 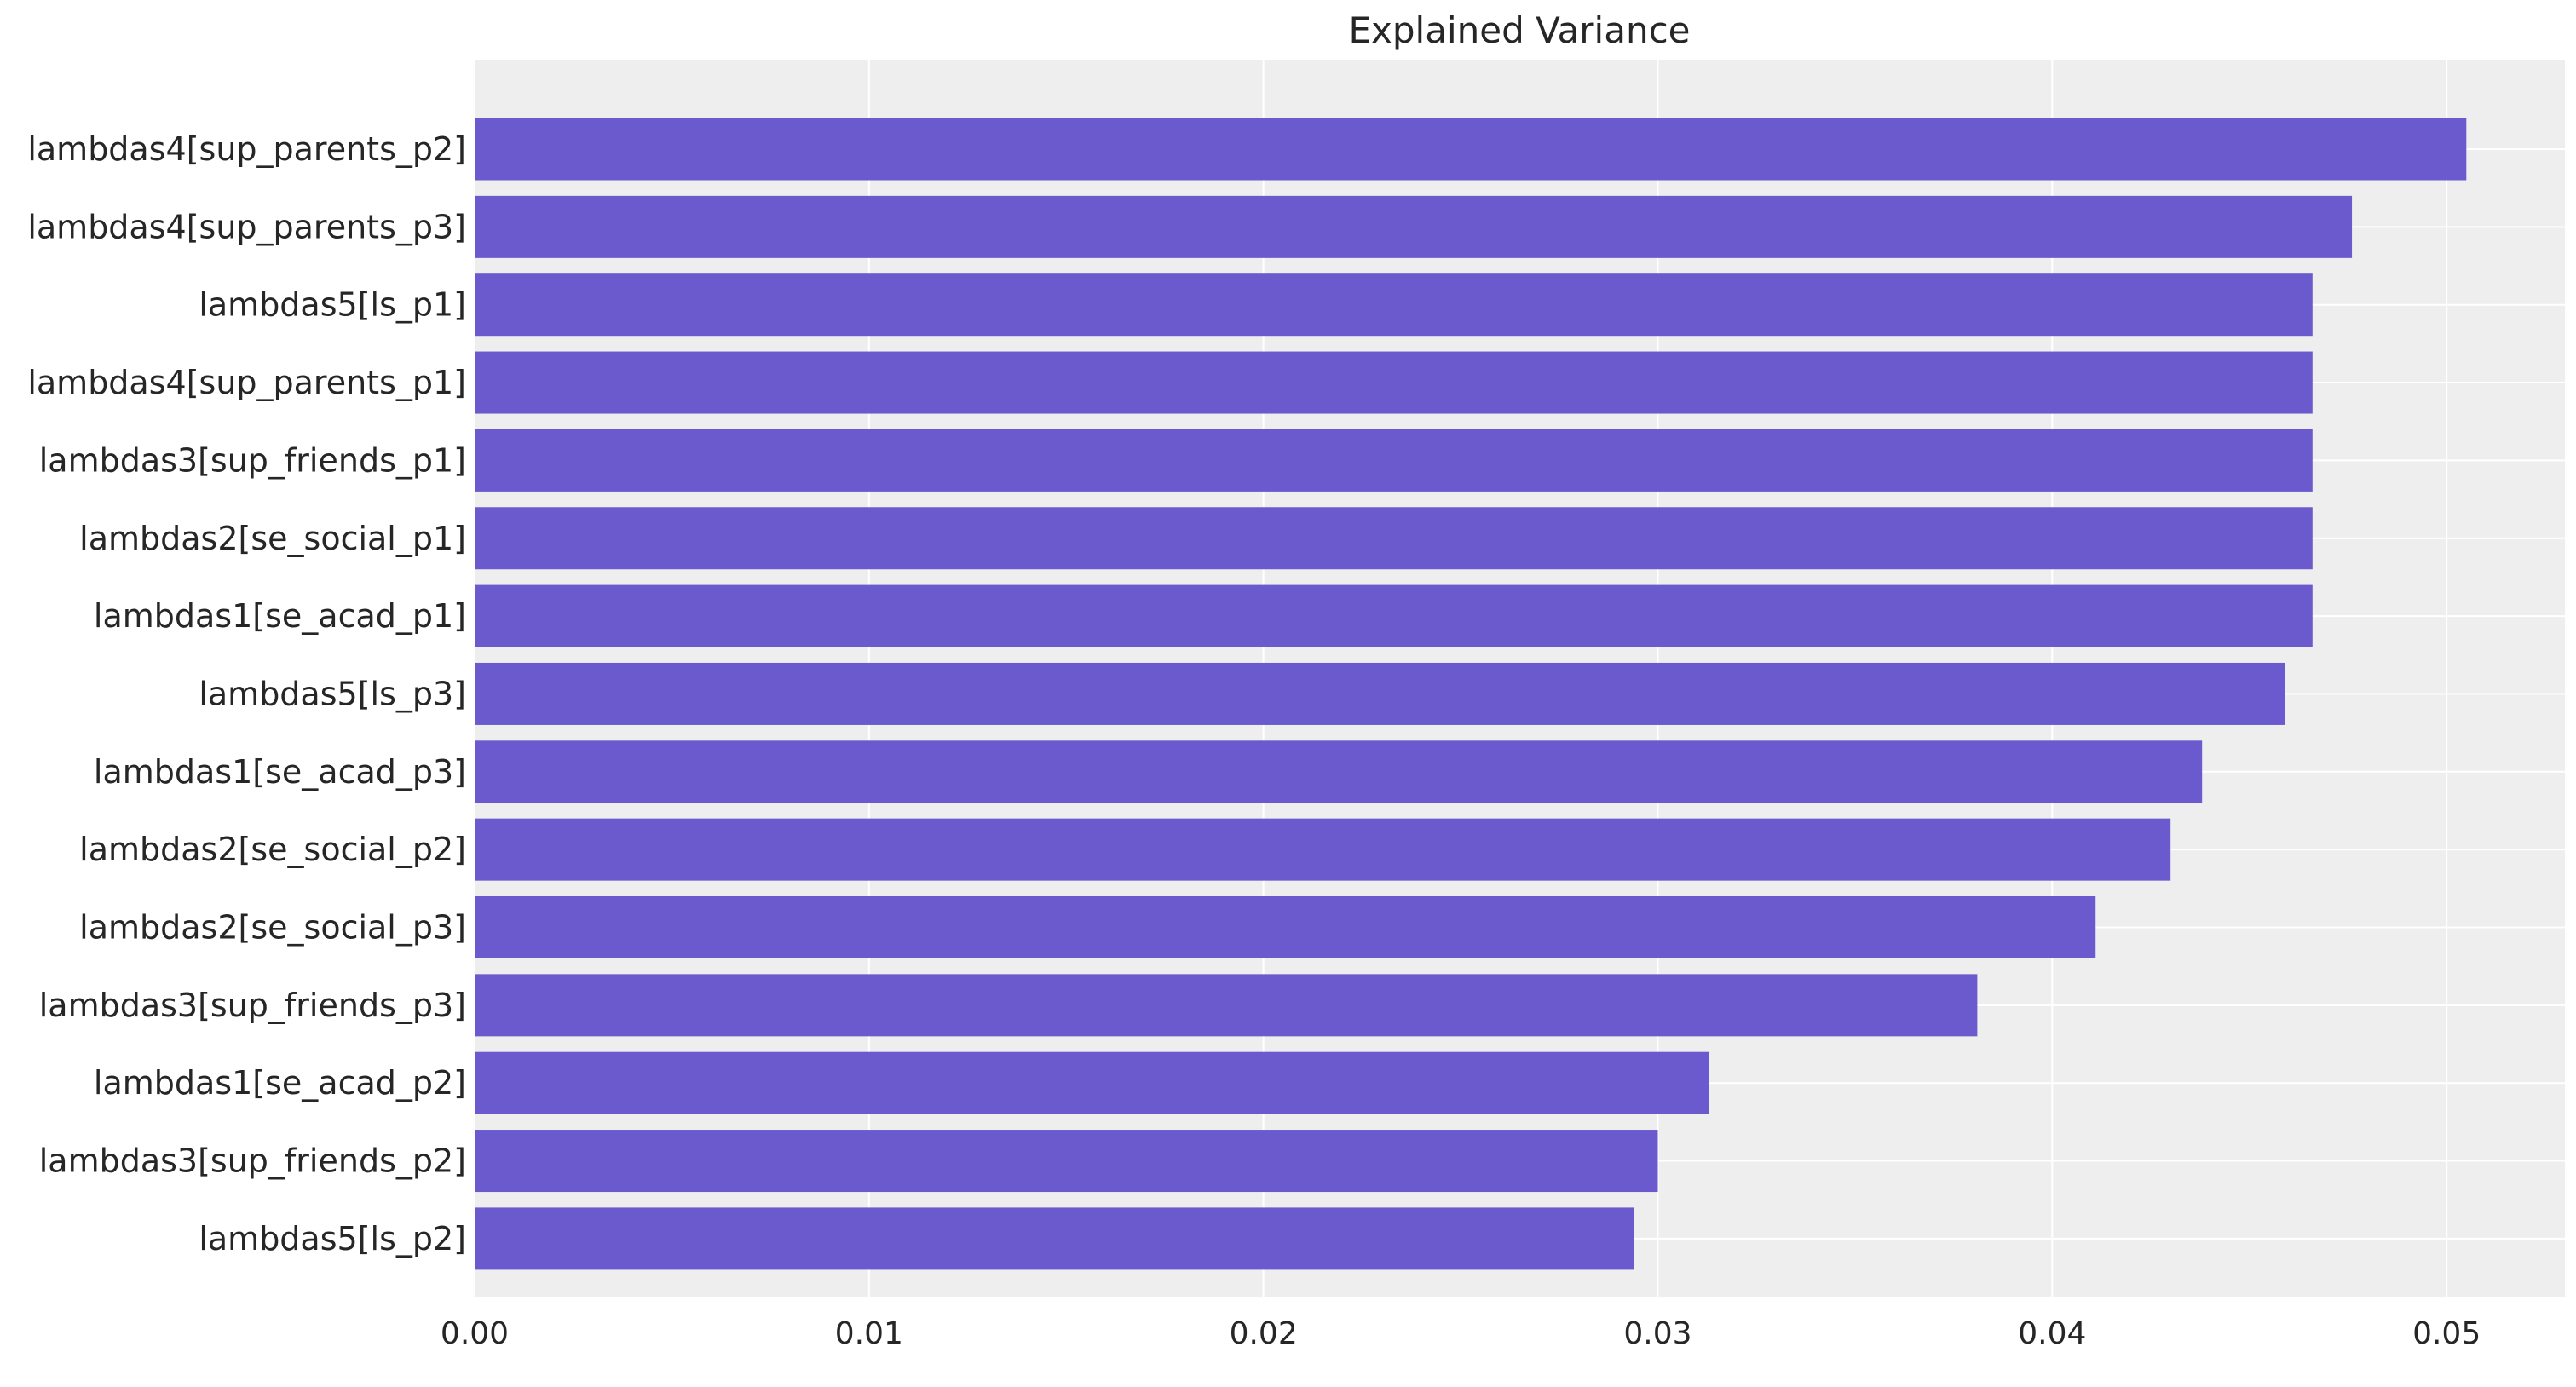 What do you see at coordinates (246, 226) in the screenshot?
I see `category-label: lambdas4[sup_parents_p3]` at bounding box center [246, 226].